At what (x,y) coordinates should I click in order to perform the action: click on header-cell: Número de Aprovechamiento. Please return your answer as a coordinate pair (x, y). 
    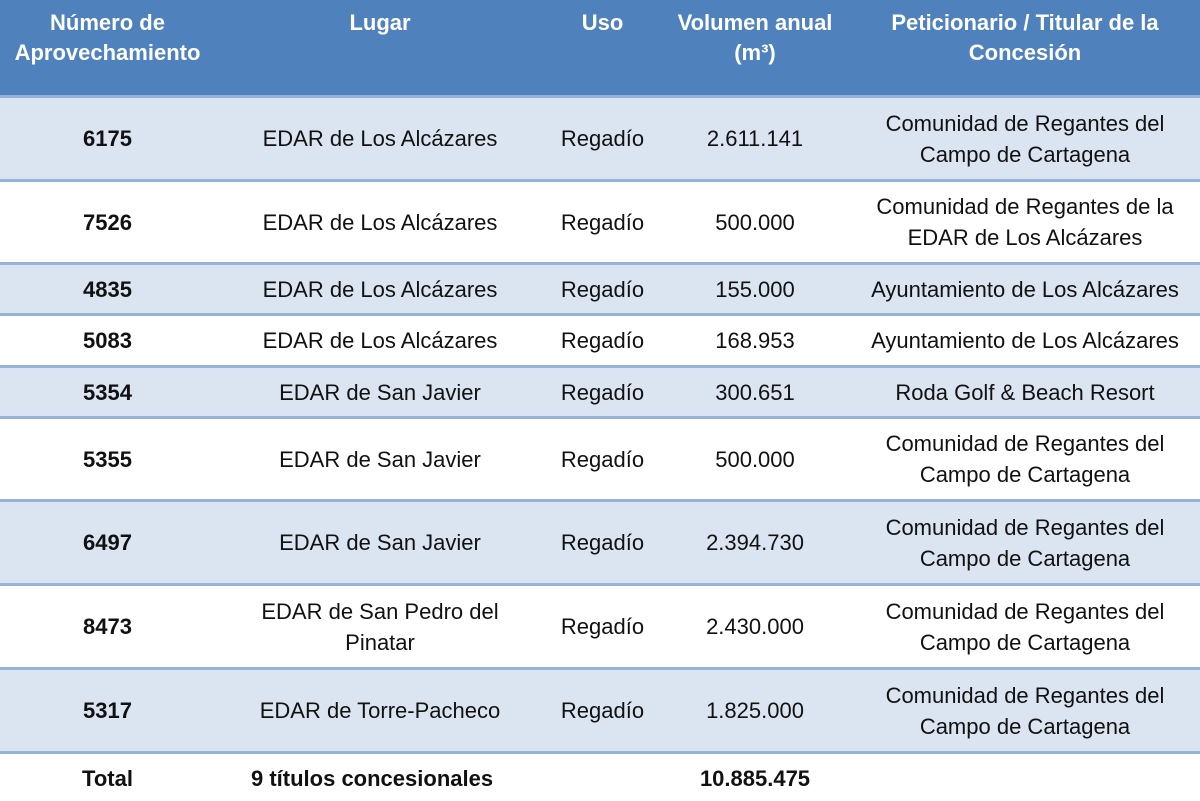
    Looking at the image, I should click on (107, 49).